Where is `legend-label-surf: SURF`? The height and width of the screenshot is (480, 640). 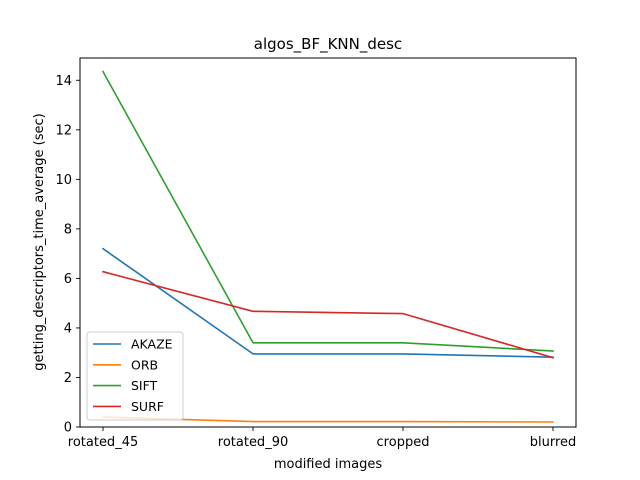
legend-label-surf: SURF is located at coordinates (147, 406).